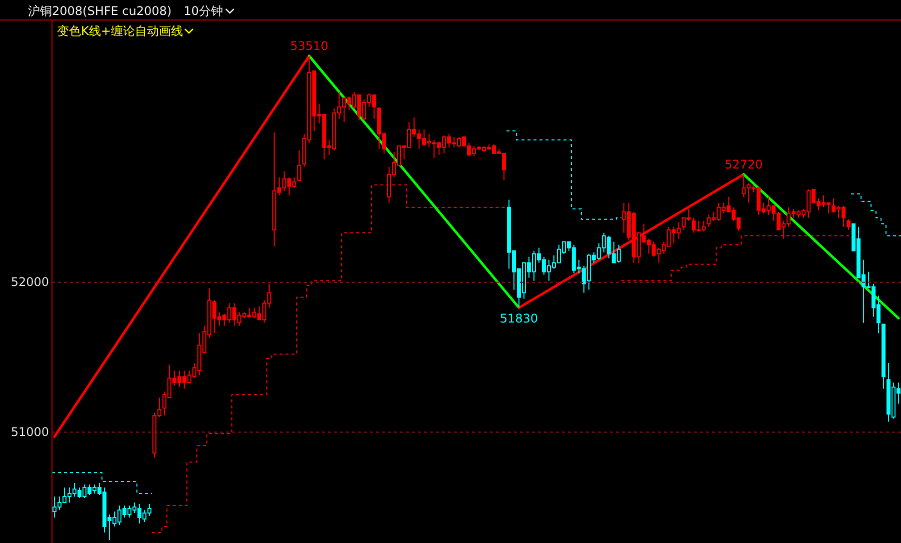 This screenshot has width=901, height=543. Describe the element at coordinates (203, 11) in the screenshot. I see `subtitle: 10分钟` at that location.